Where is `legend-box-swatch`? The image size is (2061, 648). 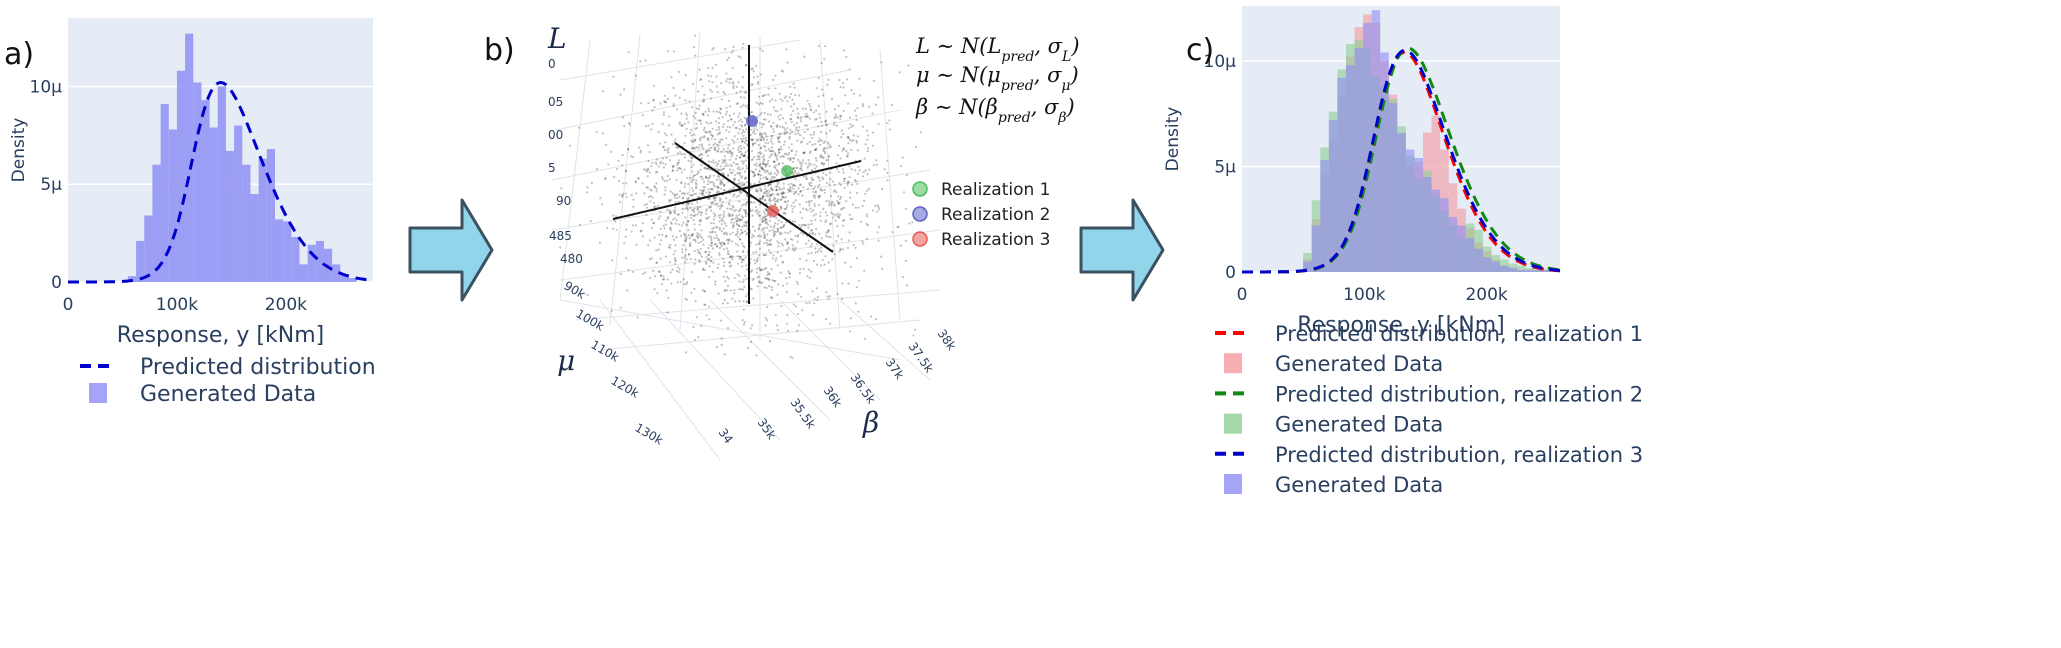 legend-box-swatch is located at coordinates (1233, 363).